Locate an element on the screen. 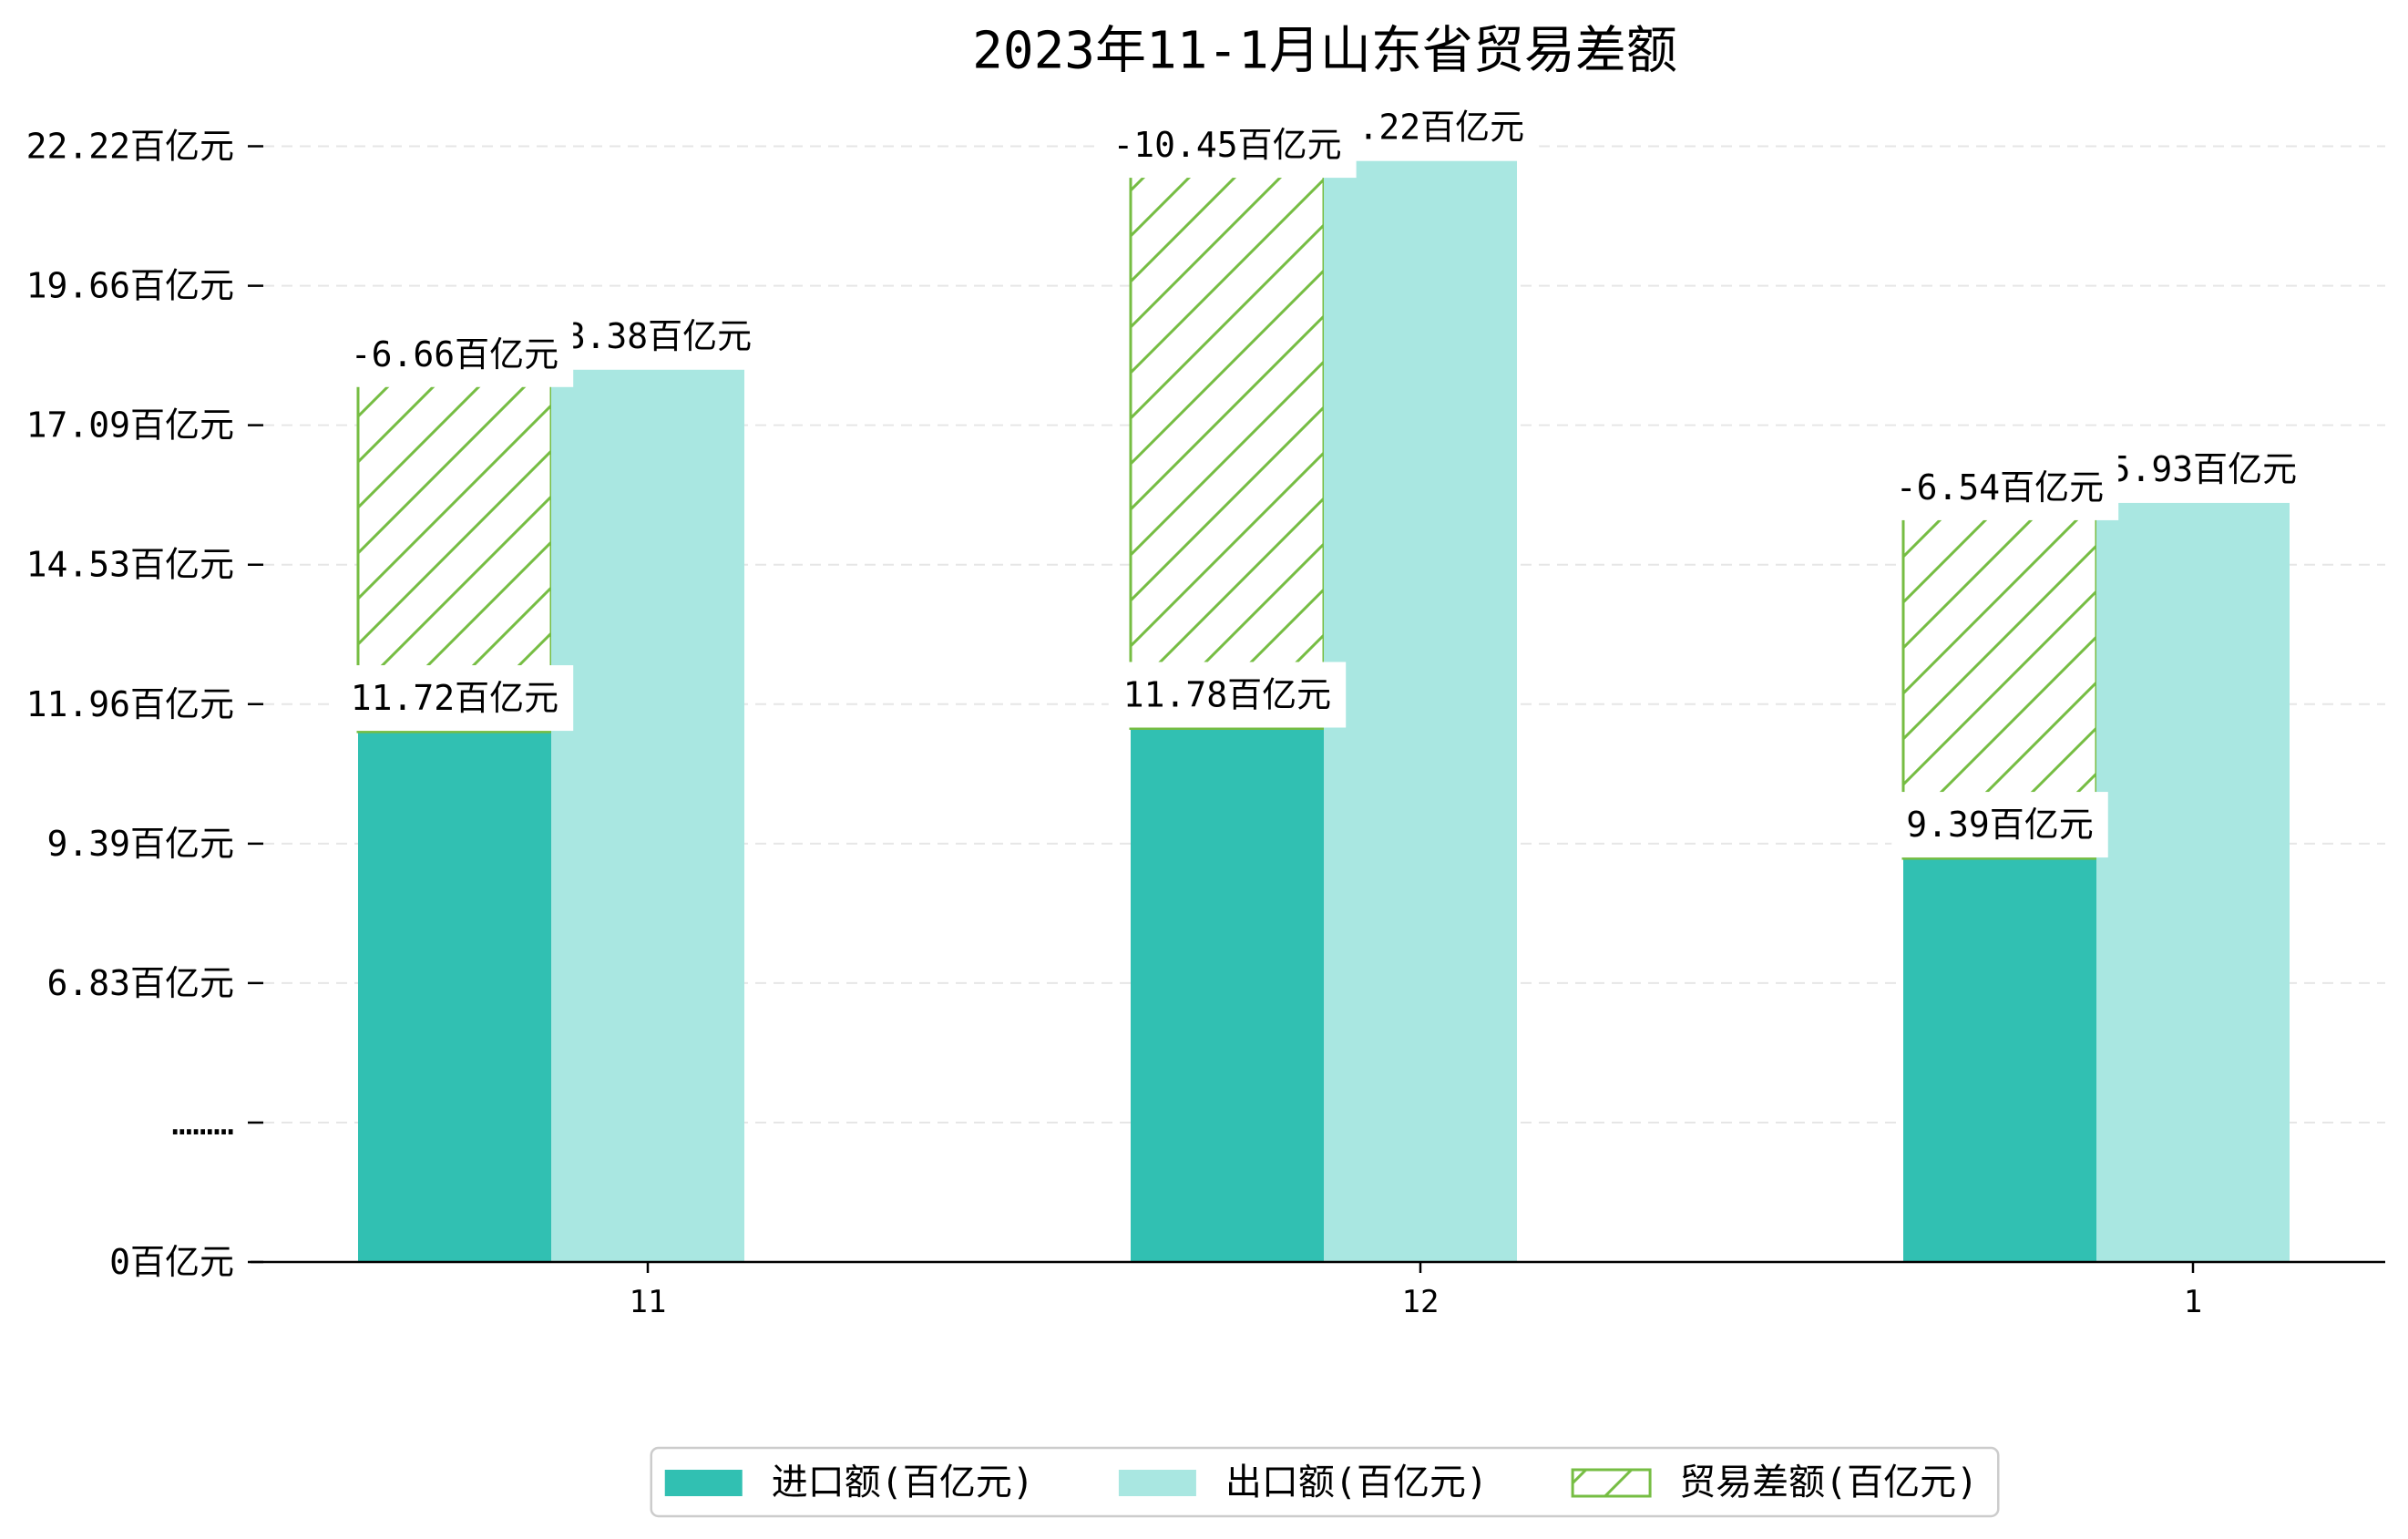 The image size is (2408, 1539). y-tick-label: 0百亿元 is located at coordinates (171, 1262).